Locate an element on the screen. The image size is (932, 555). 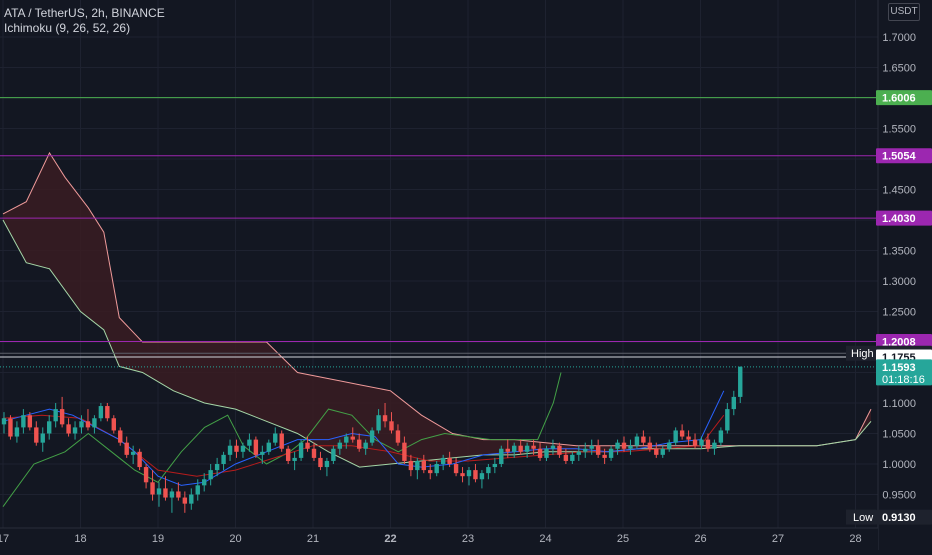
indicator-title: Ichimoku (9, 26, 52, 26) is located at coordinates (67, 28).